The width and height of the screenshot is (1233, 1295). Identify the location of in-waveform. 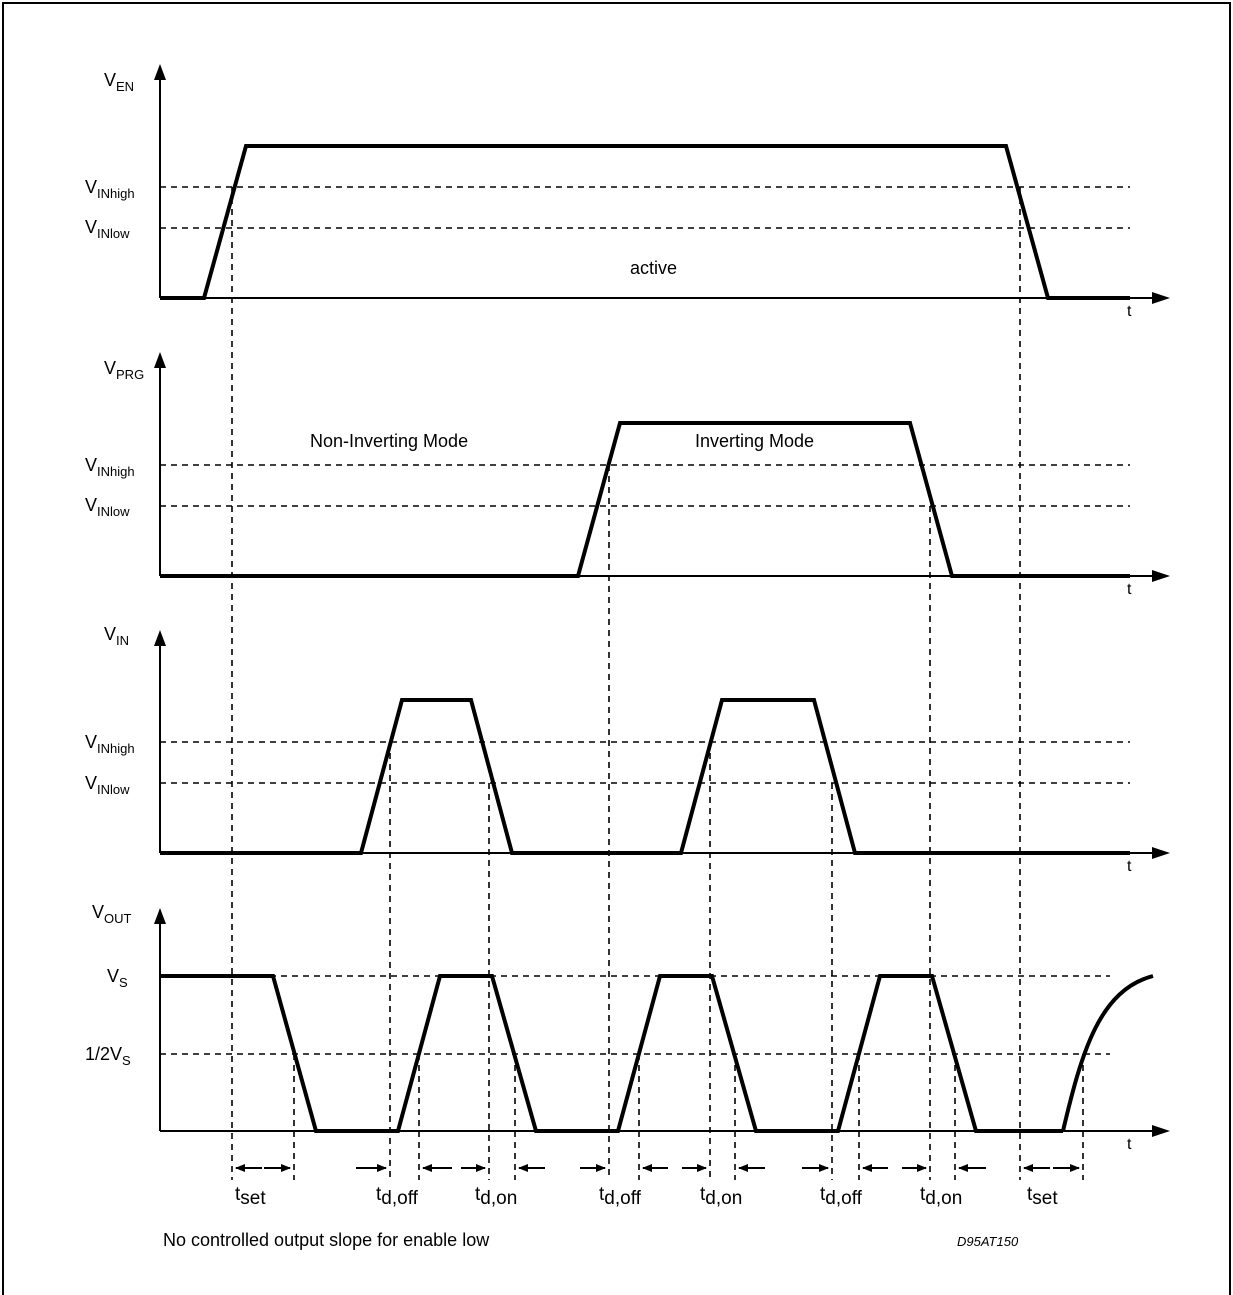
(645, 776).